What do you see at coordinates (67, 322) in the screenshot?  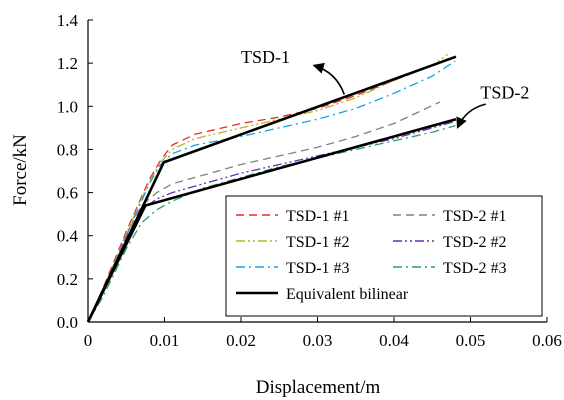 I see `y-tick-label: 0.0` at bounding box center [67, 322].